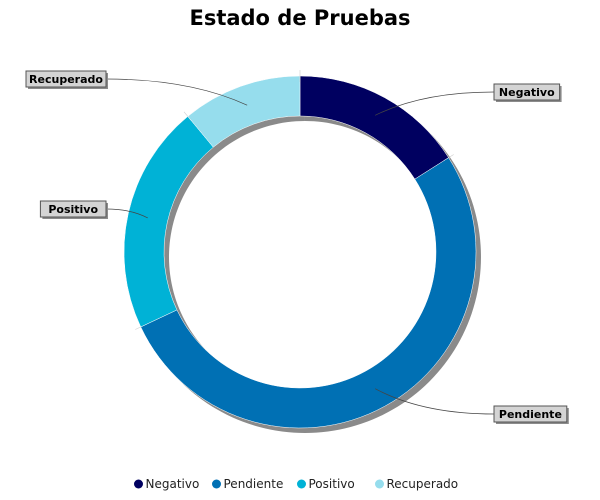  Describe the element at coordinates (301, 484) in the screenshot. I see `legend-marker-positivo` at that location.